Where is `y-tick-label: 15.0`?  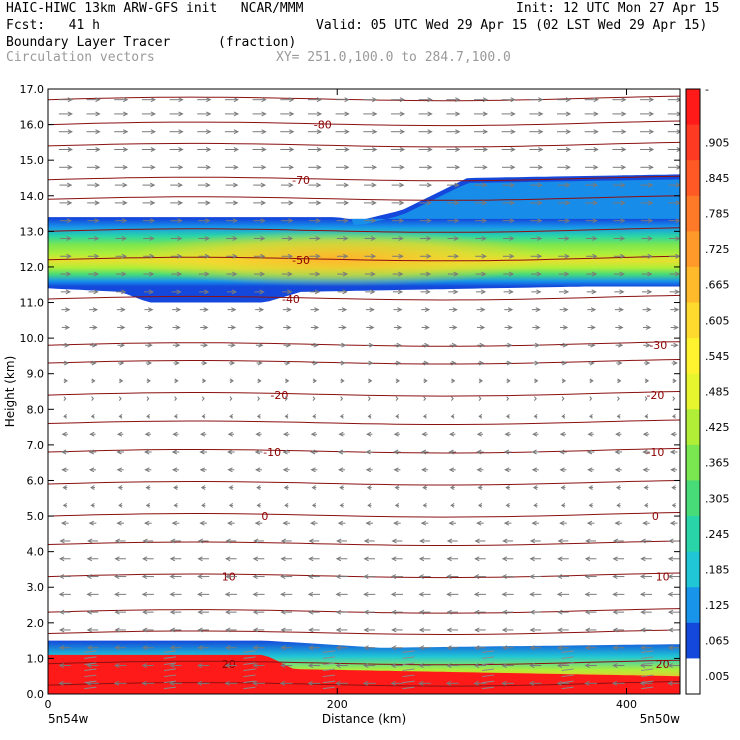
y-tick-label: 15.0 is located at coordinates (32, 160).